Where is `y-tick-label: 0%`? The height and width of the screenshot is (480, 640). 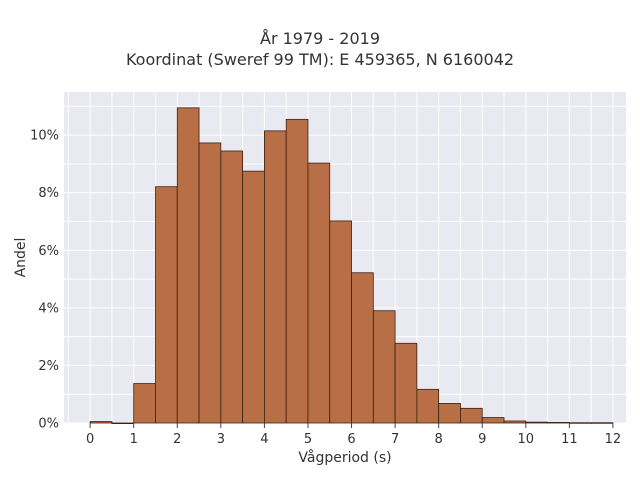
y-tick-label: 0% is located at coordinates (48, 424).